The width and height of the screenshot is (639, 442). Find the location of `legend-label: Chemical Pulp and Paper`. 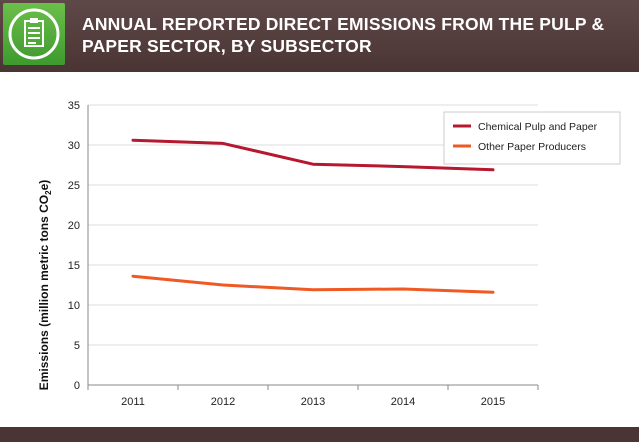

legend-label: Chemical Pulp and Paper is located at coordinates (538, 127).